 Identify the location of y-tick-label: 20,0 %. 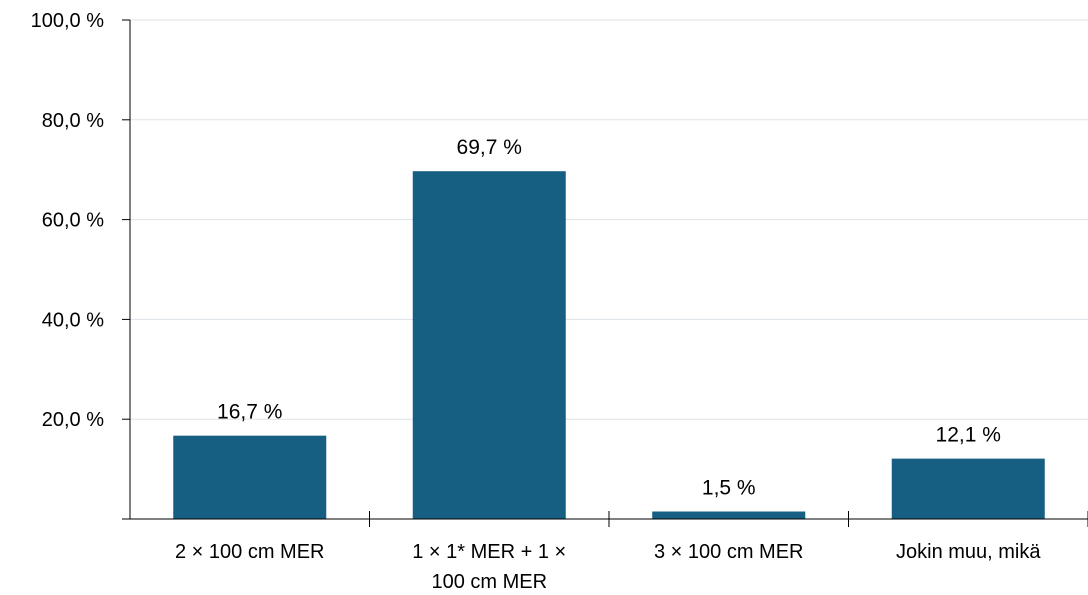
(73, 420).